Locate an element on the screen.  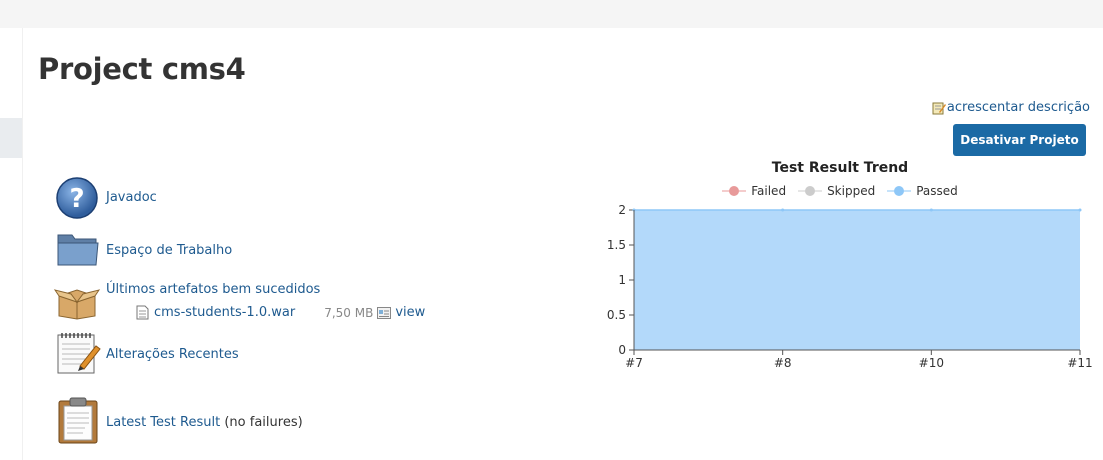
artifact-view-link: view is located at coordinates (410, 312).